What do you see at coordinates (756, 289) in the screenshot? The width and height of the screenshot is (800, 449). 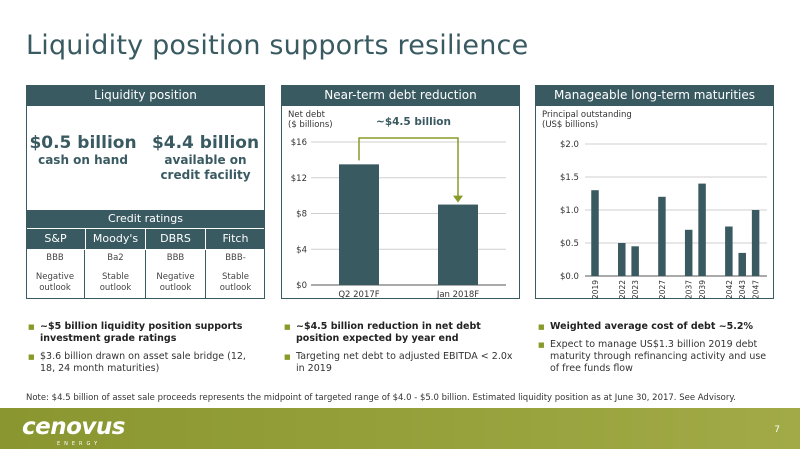 I see `maturity-year-label: 2047` at bounding box center [756, 289].